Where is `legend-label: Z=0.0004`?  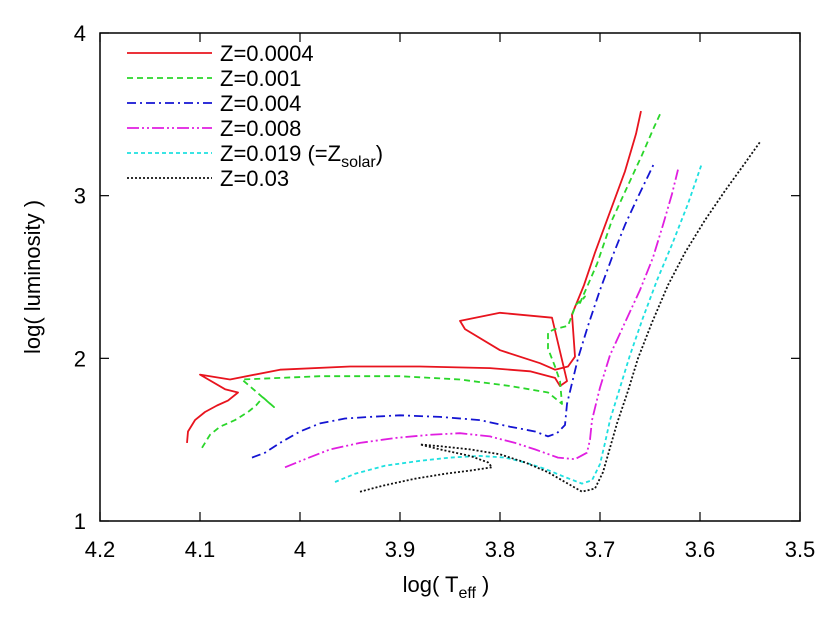 legend-label: Z=0.0004 is located at coordinates (267, 53).